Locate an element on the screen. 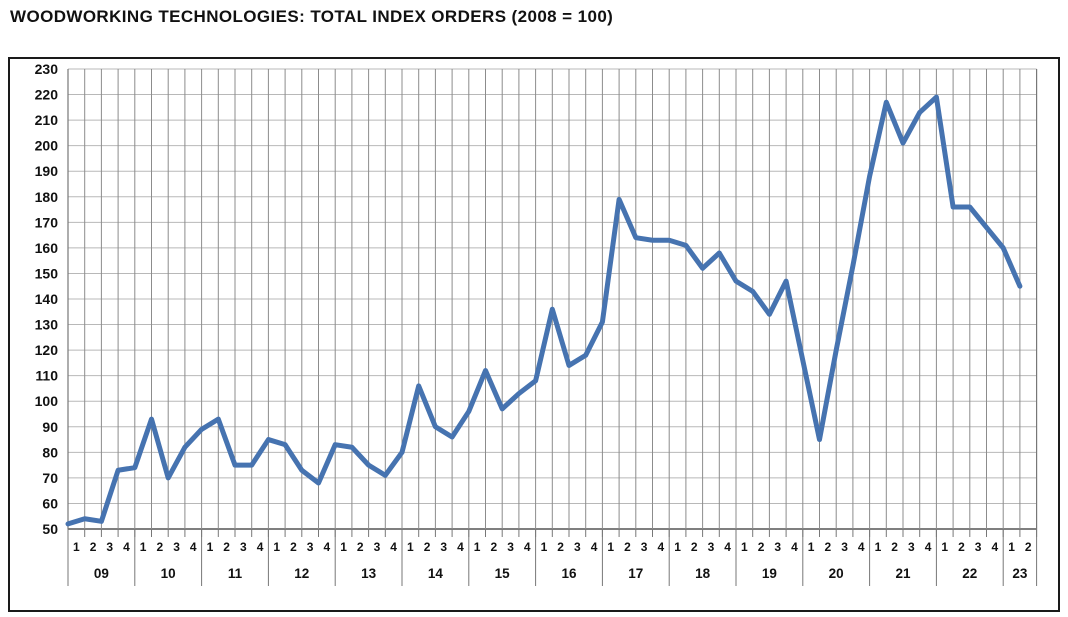  year-label: 15 is located at coordinates (503, 573).